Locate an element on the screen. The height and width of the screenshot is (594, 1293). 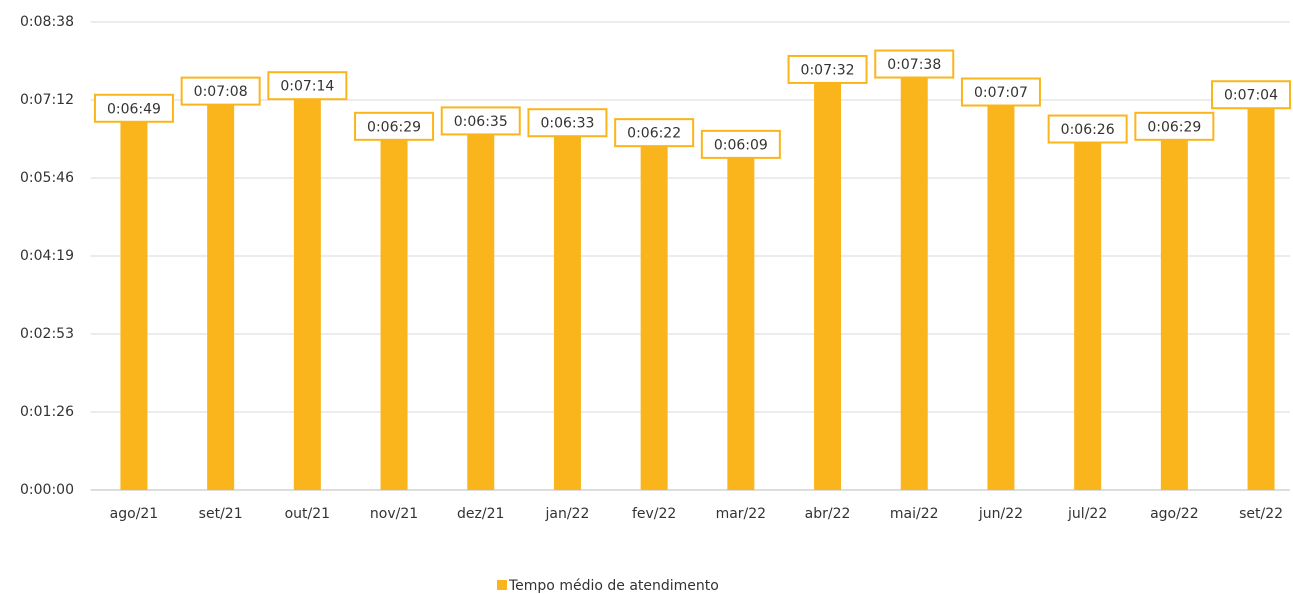
data-label: 0:06:09 is located at coordinates (741, 145).